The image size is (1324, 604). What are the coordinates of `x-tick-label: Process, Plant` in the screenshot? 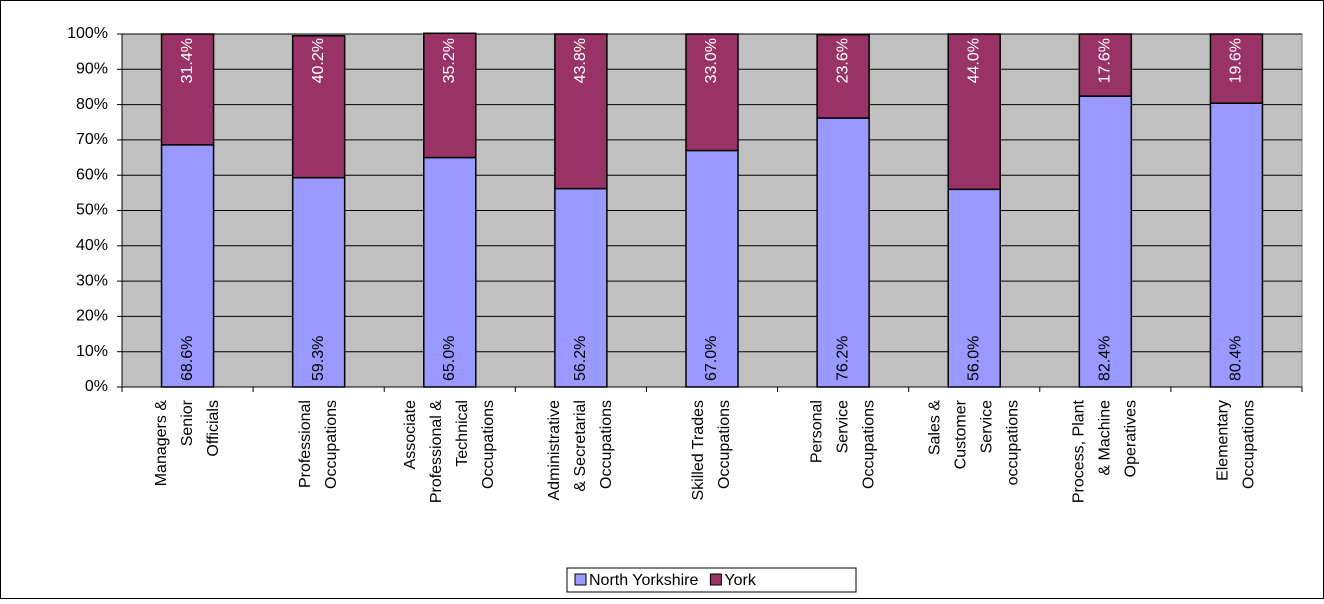 It's located at (1079, 451).